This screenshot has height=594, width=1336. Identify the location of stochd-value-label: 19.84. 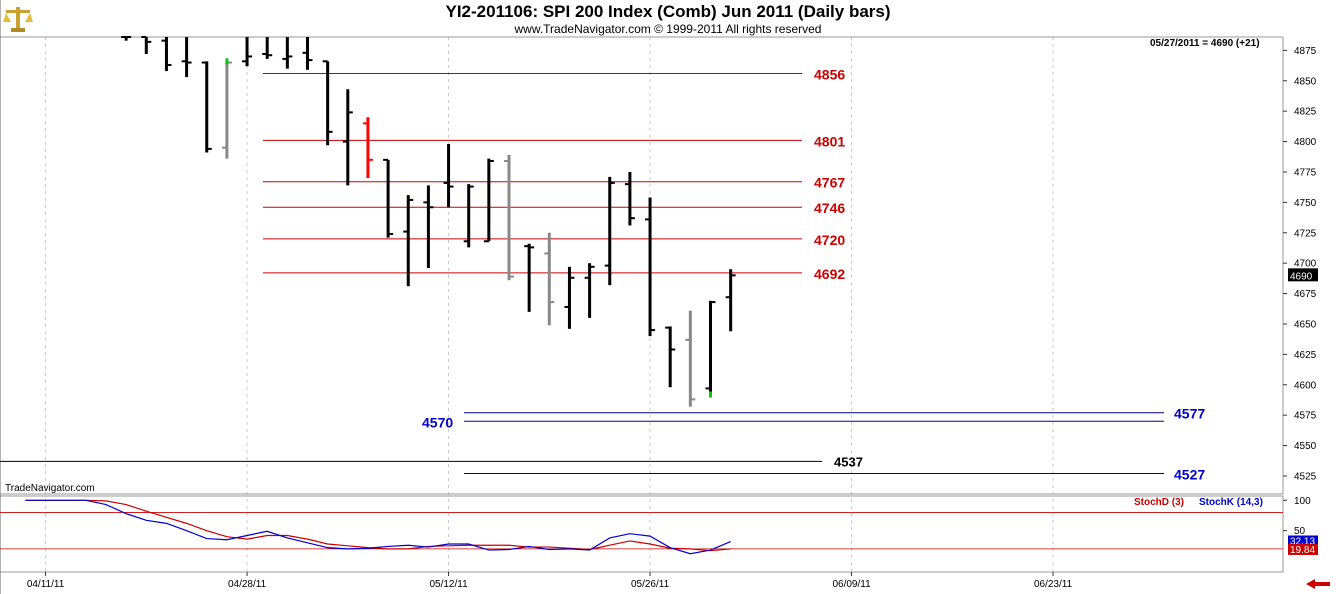
(1302, 550).